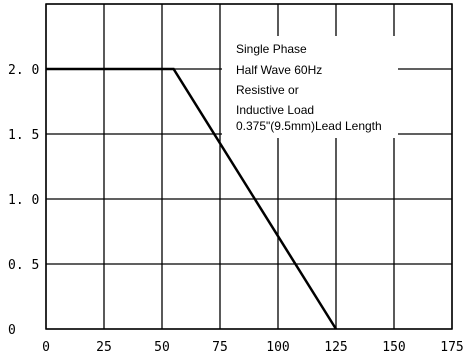 Image resolution: width=474 pixels, height=360 pixels. Describe the element at coordinates (12, 330) in the screenshot. I see `y-tick-label-0: 0` at that location.